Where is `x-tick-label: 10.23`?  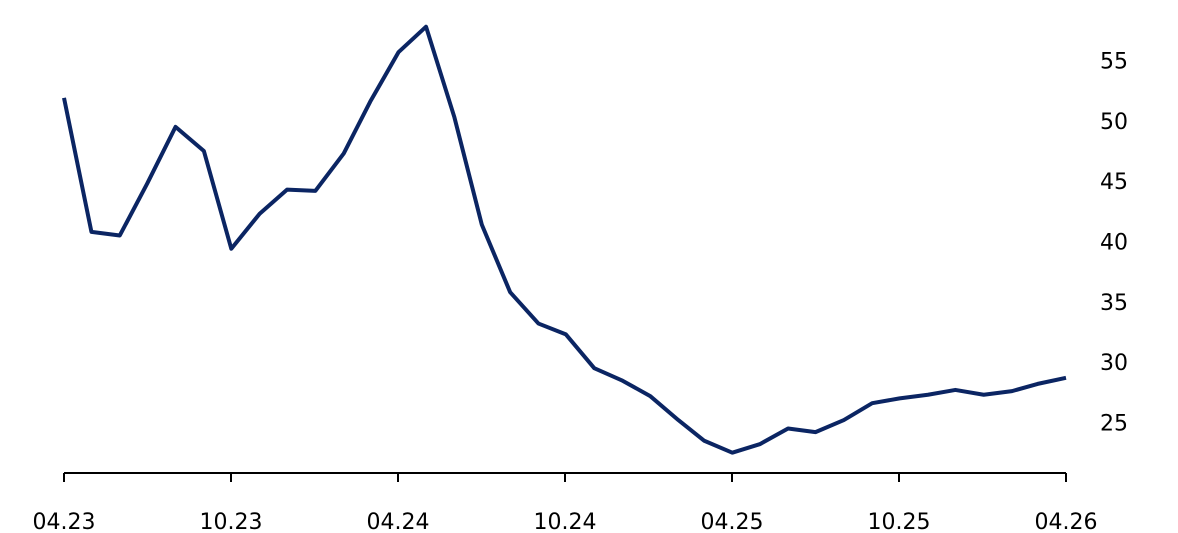
x-tick-label: 10.23 is located at coordinates (231, 521).